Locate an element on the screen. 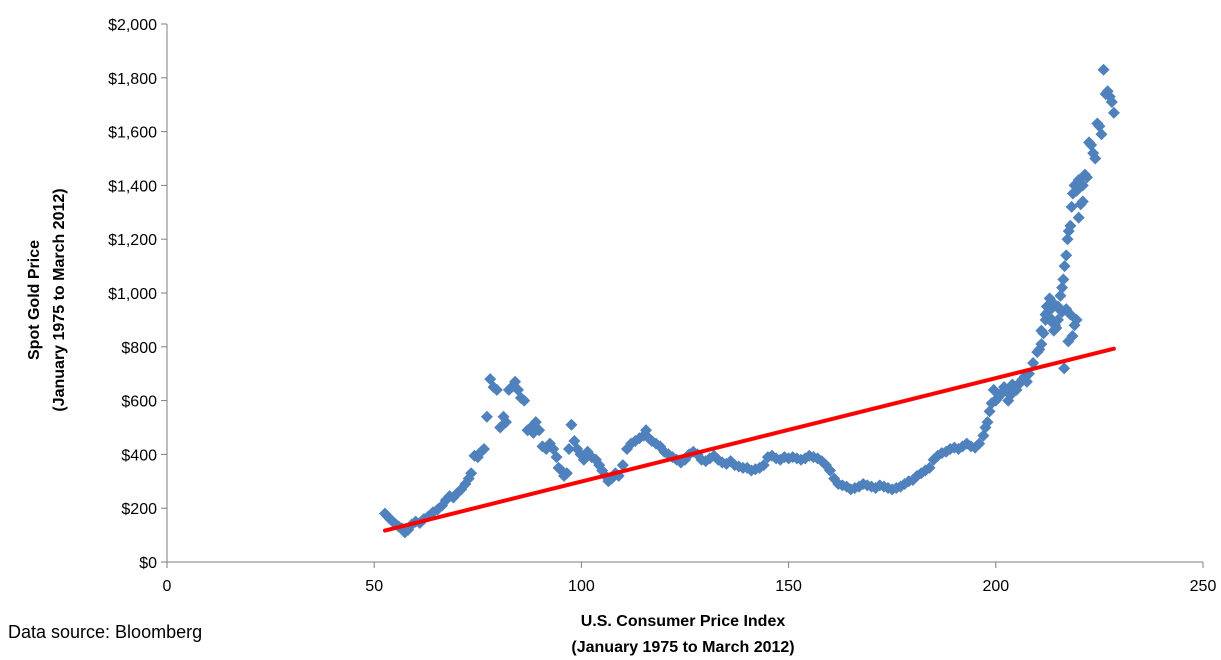 This screenshot has height=660, width=1221. y-tick-label: $1,800 is located at coordinates (132, 79).